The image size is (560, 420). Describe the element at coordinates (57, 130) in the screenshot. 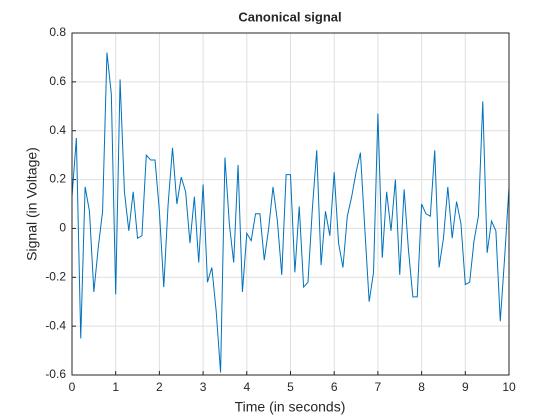

I see `y-tick-label: 0.4` at that location.